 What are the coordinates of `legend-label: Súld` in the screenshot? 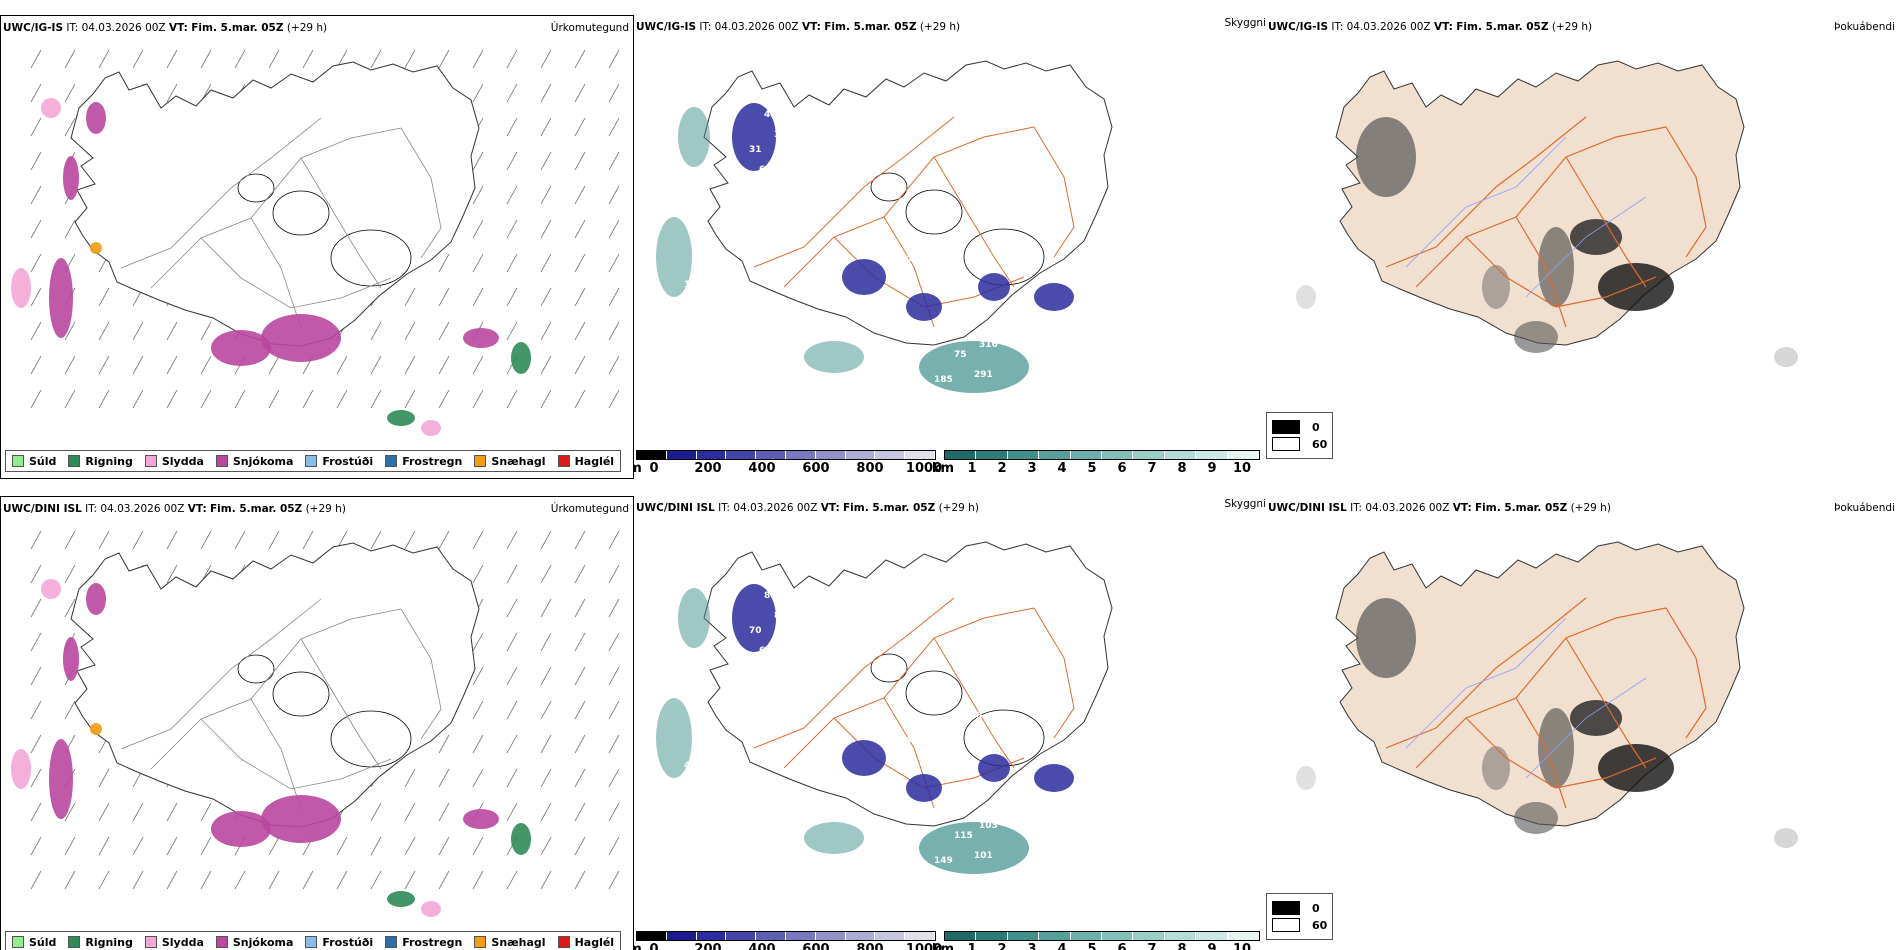 It's located at (43, 942).